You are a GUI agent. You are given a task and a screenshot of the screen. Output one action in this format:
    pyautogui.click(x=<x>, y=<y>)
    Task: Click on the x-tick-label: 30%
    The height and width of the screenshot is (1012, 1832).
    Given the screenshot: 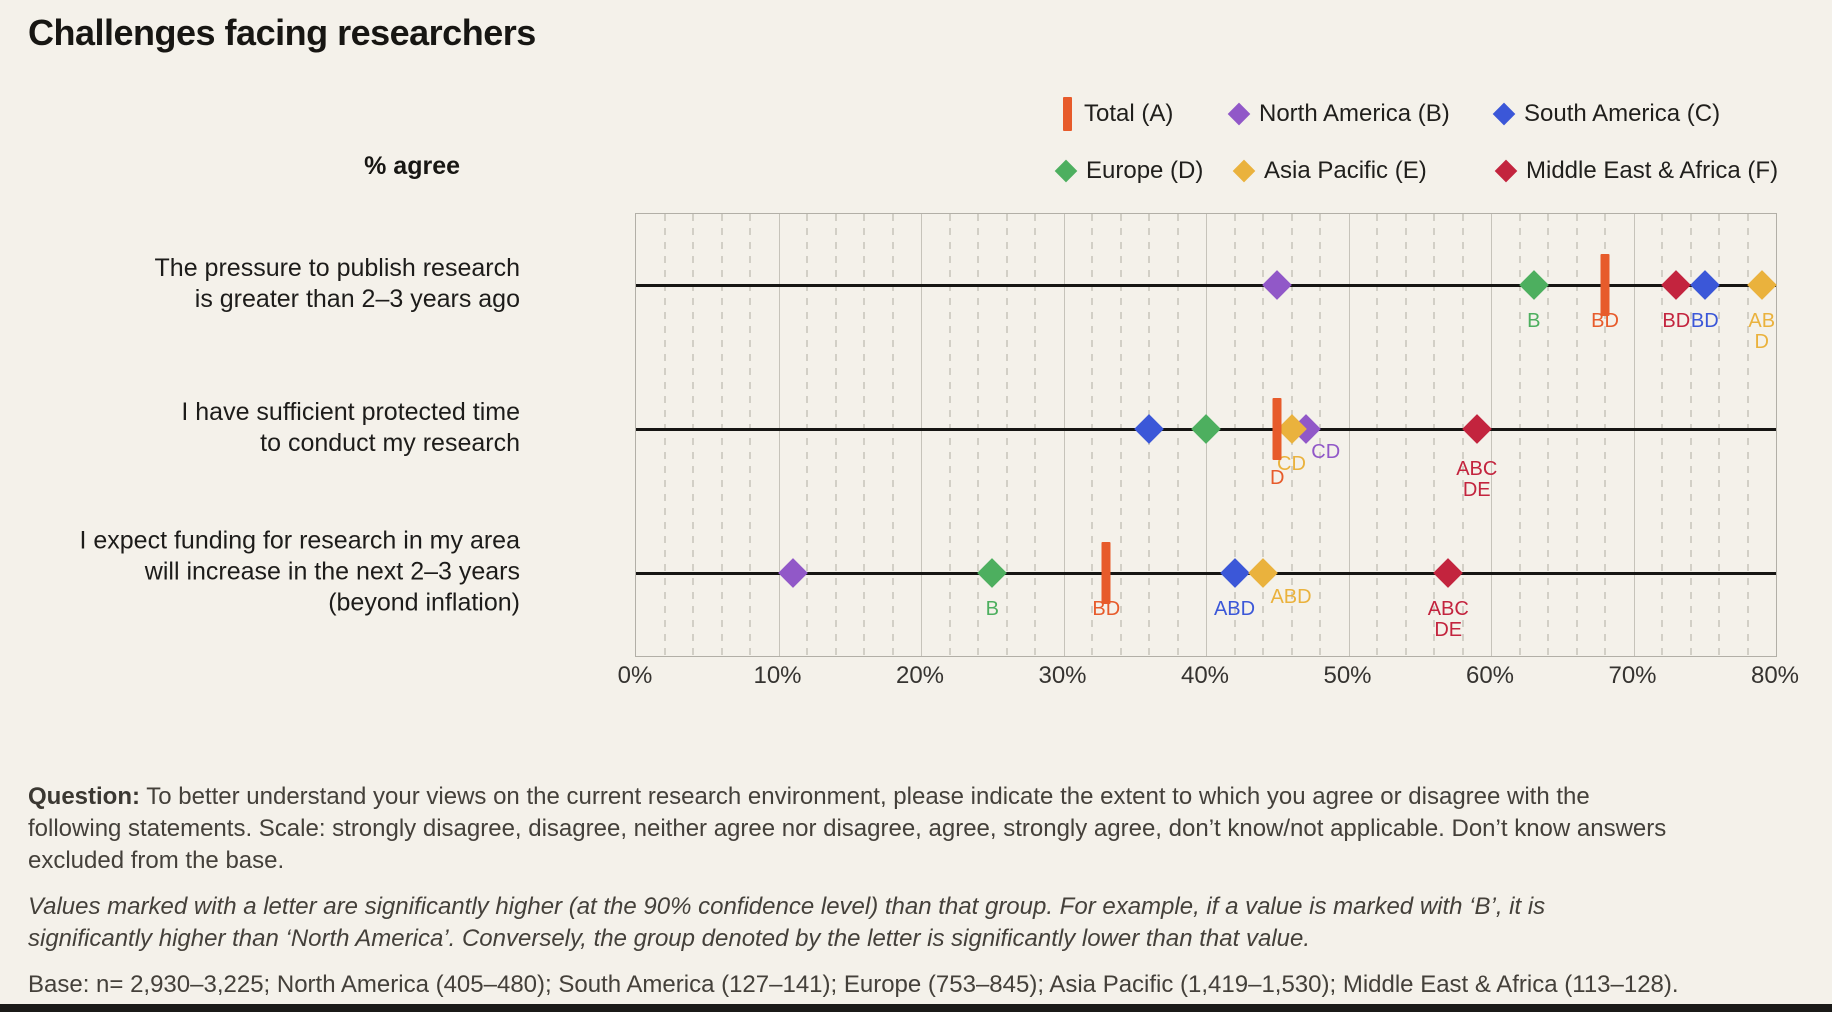 What is the action you would take?
    pyautogui.click(x=1062, y=675)
    